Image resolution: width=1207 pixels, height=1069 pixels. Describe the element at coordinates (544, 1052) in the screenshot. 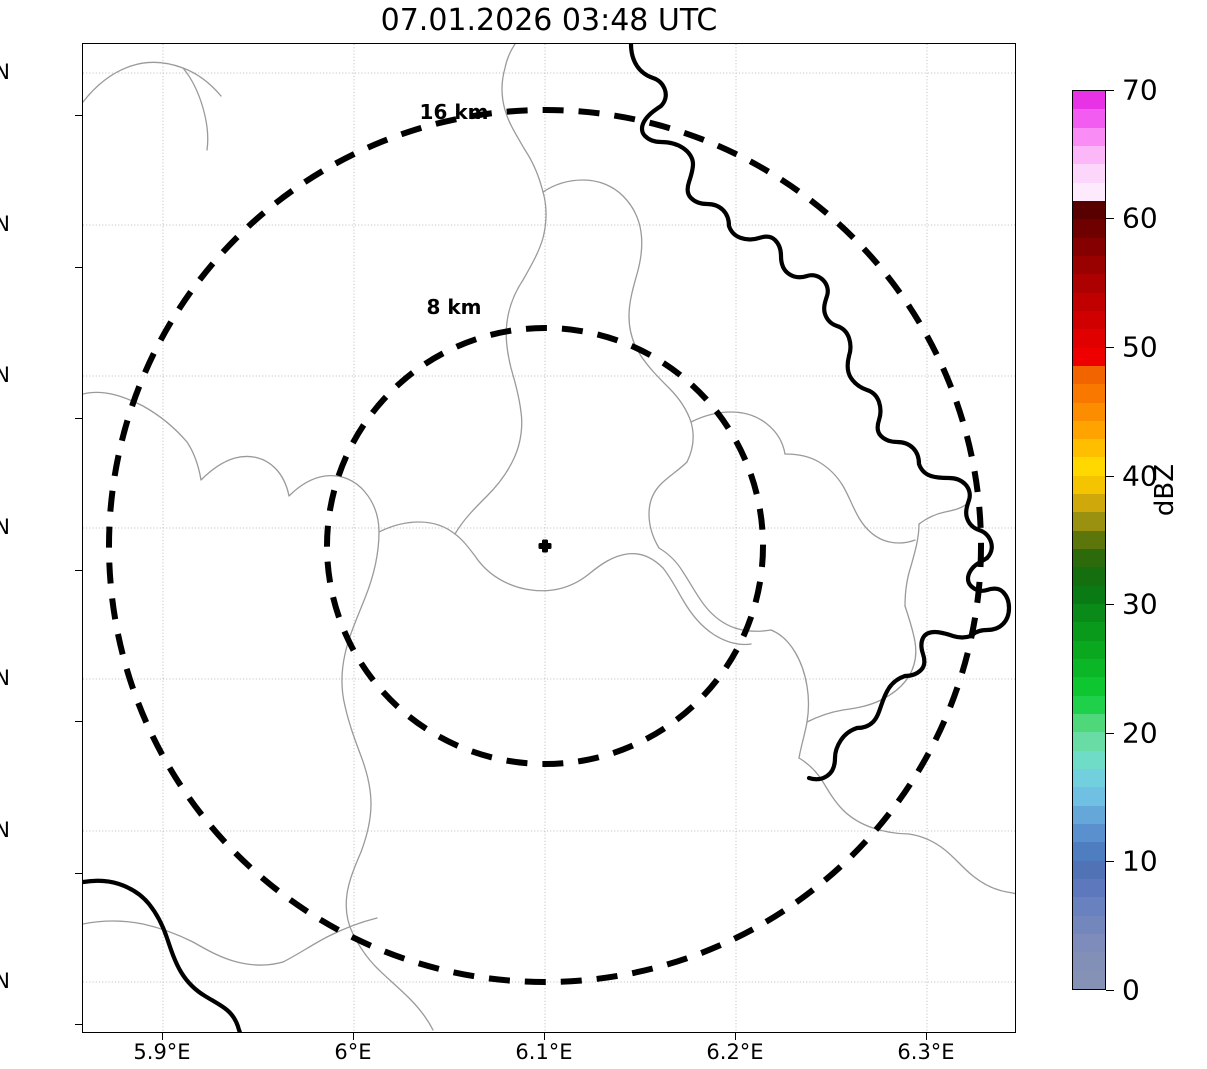

I see `xtick-label-61e: 6.1°E` at that location.